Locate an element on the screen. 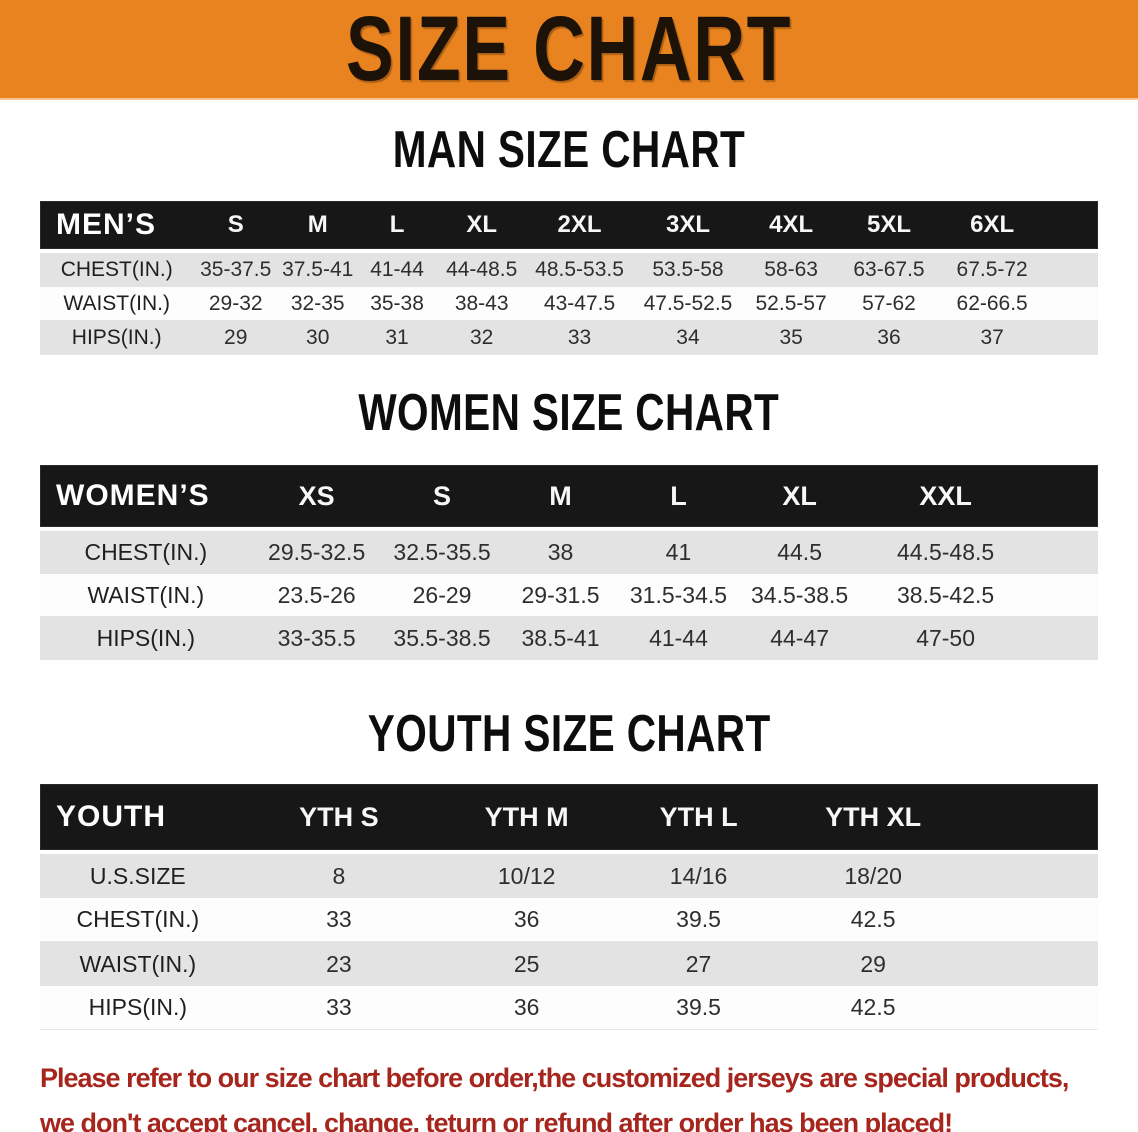 This screenshot has width=1138, height=1132. size-value: 35-38 is located at coordinates (397, 303).